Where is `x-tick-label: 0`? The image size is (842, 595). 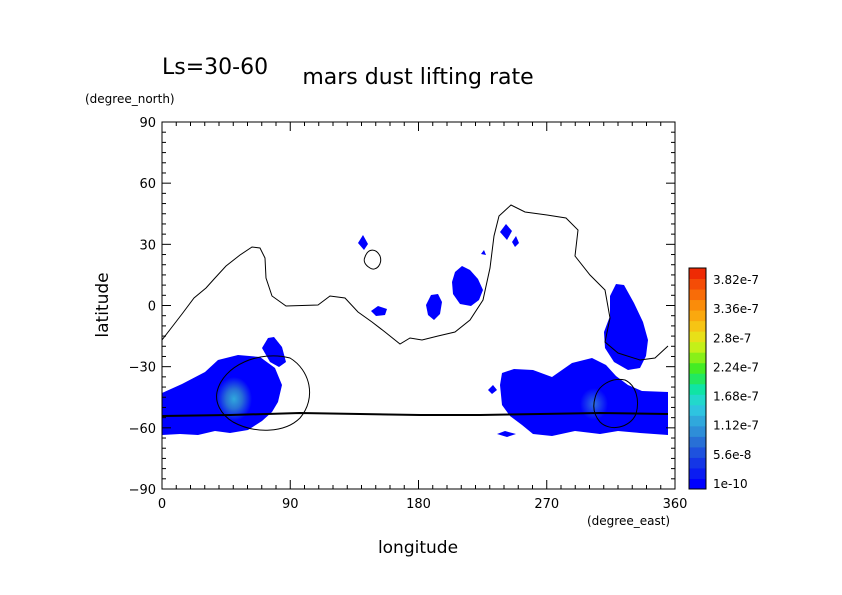
x-tick-label: 0 is located at coordinates (162, 504).